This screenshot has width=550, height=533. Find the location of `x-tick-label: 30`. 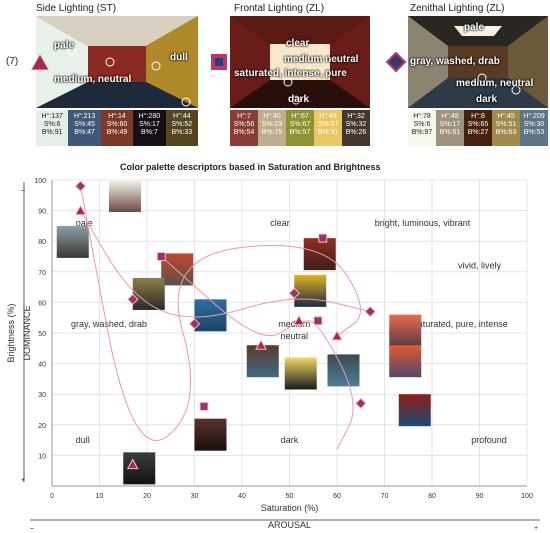

x-tick-label: 30 is located at coordinates (195, 496).